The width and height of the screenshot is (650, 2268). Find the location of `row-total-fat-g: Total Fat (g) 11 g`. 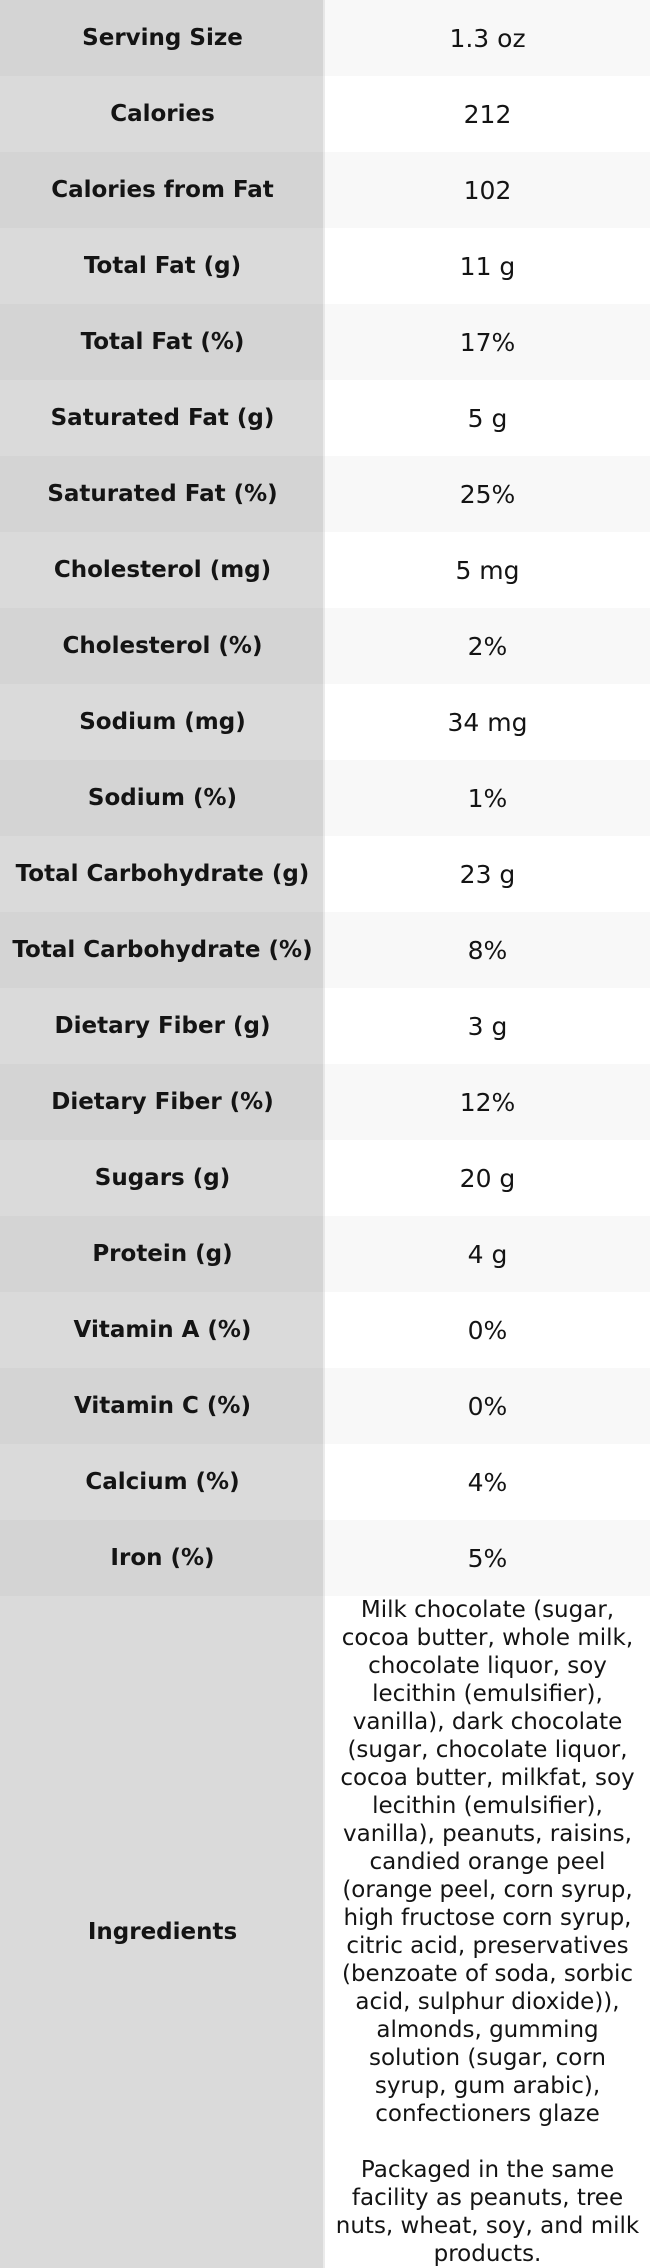

row-total-fat-g: Total Fat (g) 11 g is located at coordinates (325, 266).